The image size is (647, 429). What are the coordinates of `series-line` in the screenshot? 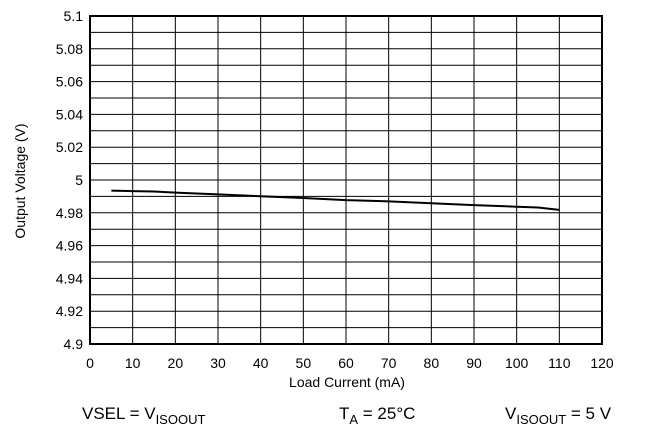 It's located at (335, 200).